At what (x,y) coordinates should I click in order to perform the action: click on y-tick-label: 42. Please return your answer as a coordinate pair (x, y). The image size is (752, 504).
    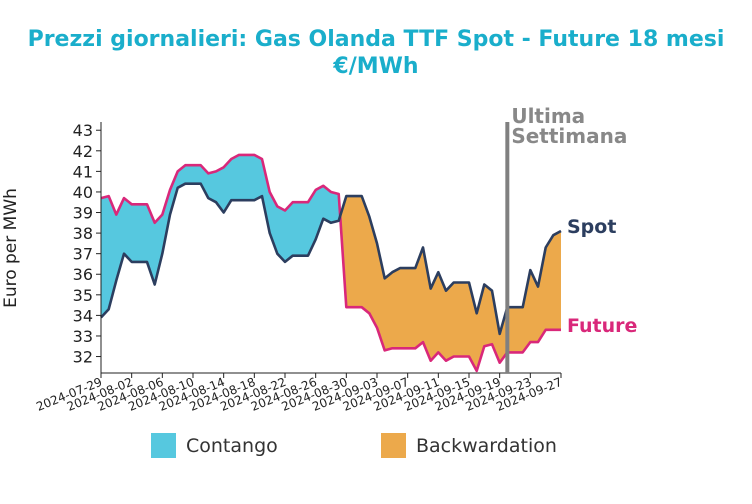
    Looking at the image, I should click on (83, 151).